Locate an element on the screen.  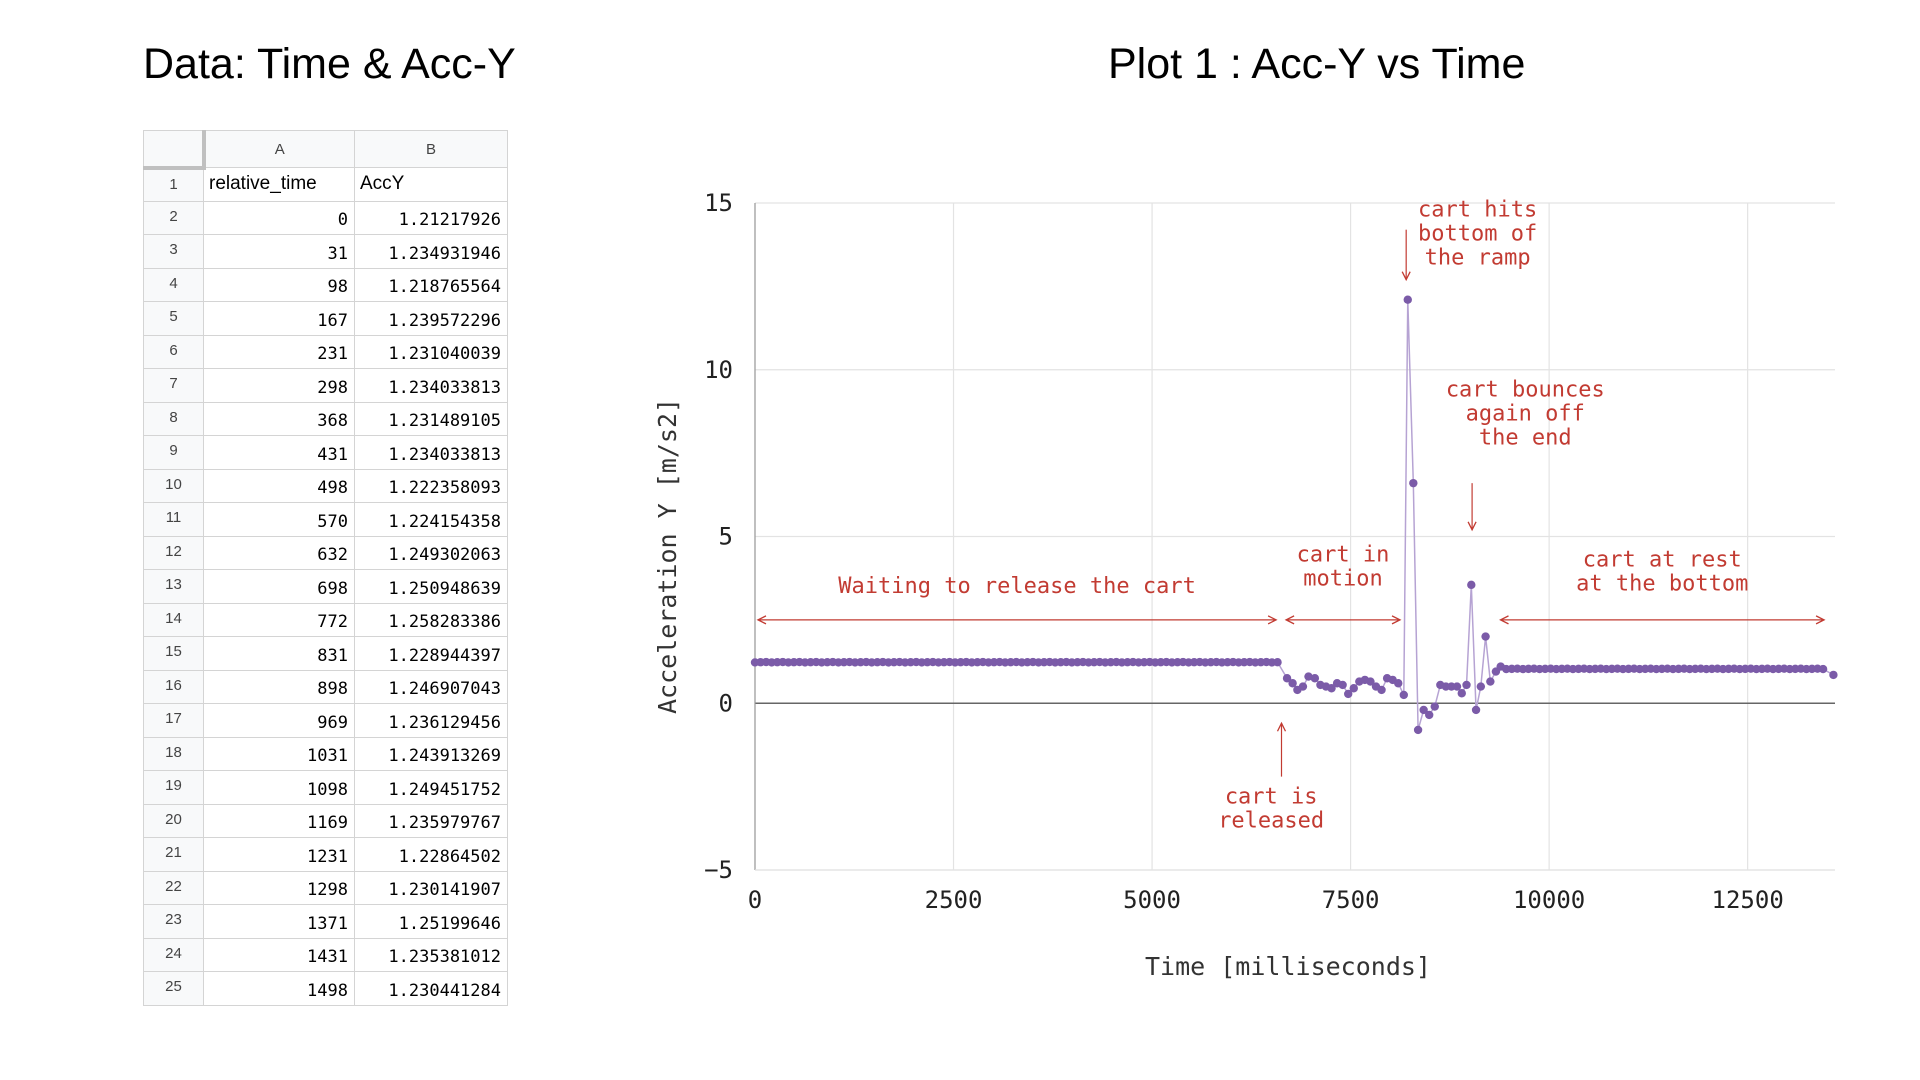
annotation-text: cart at rest is located at coordinates (1662, 560).